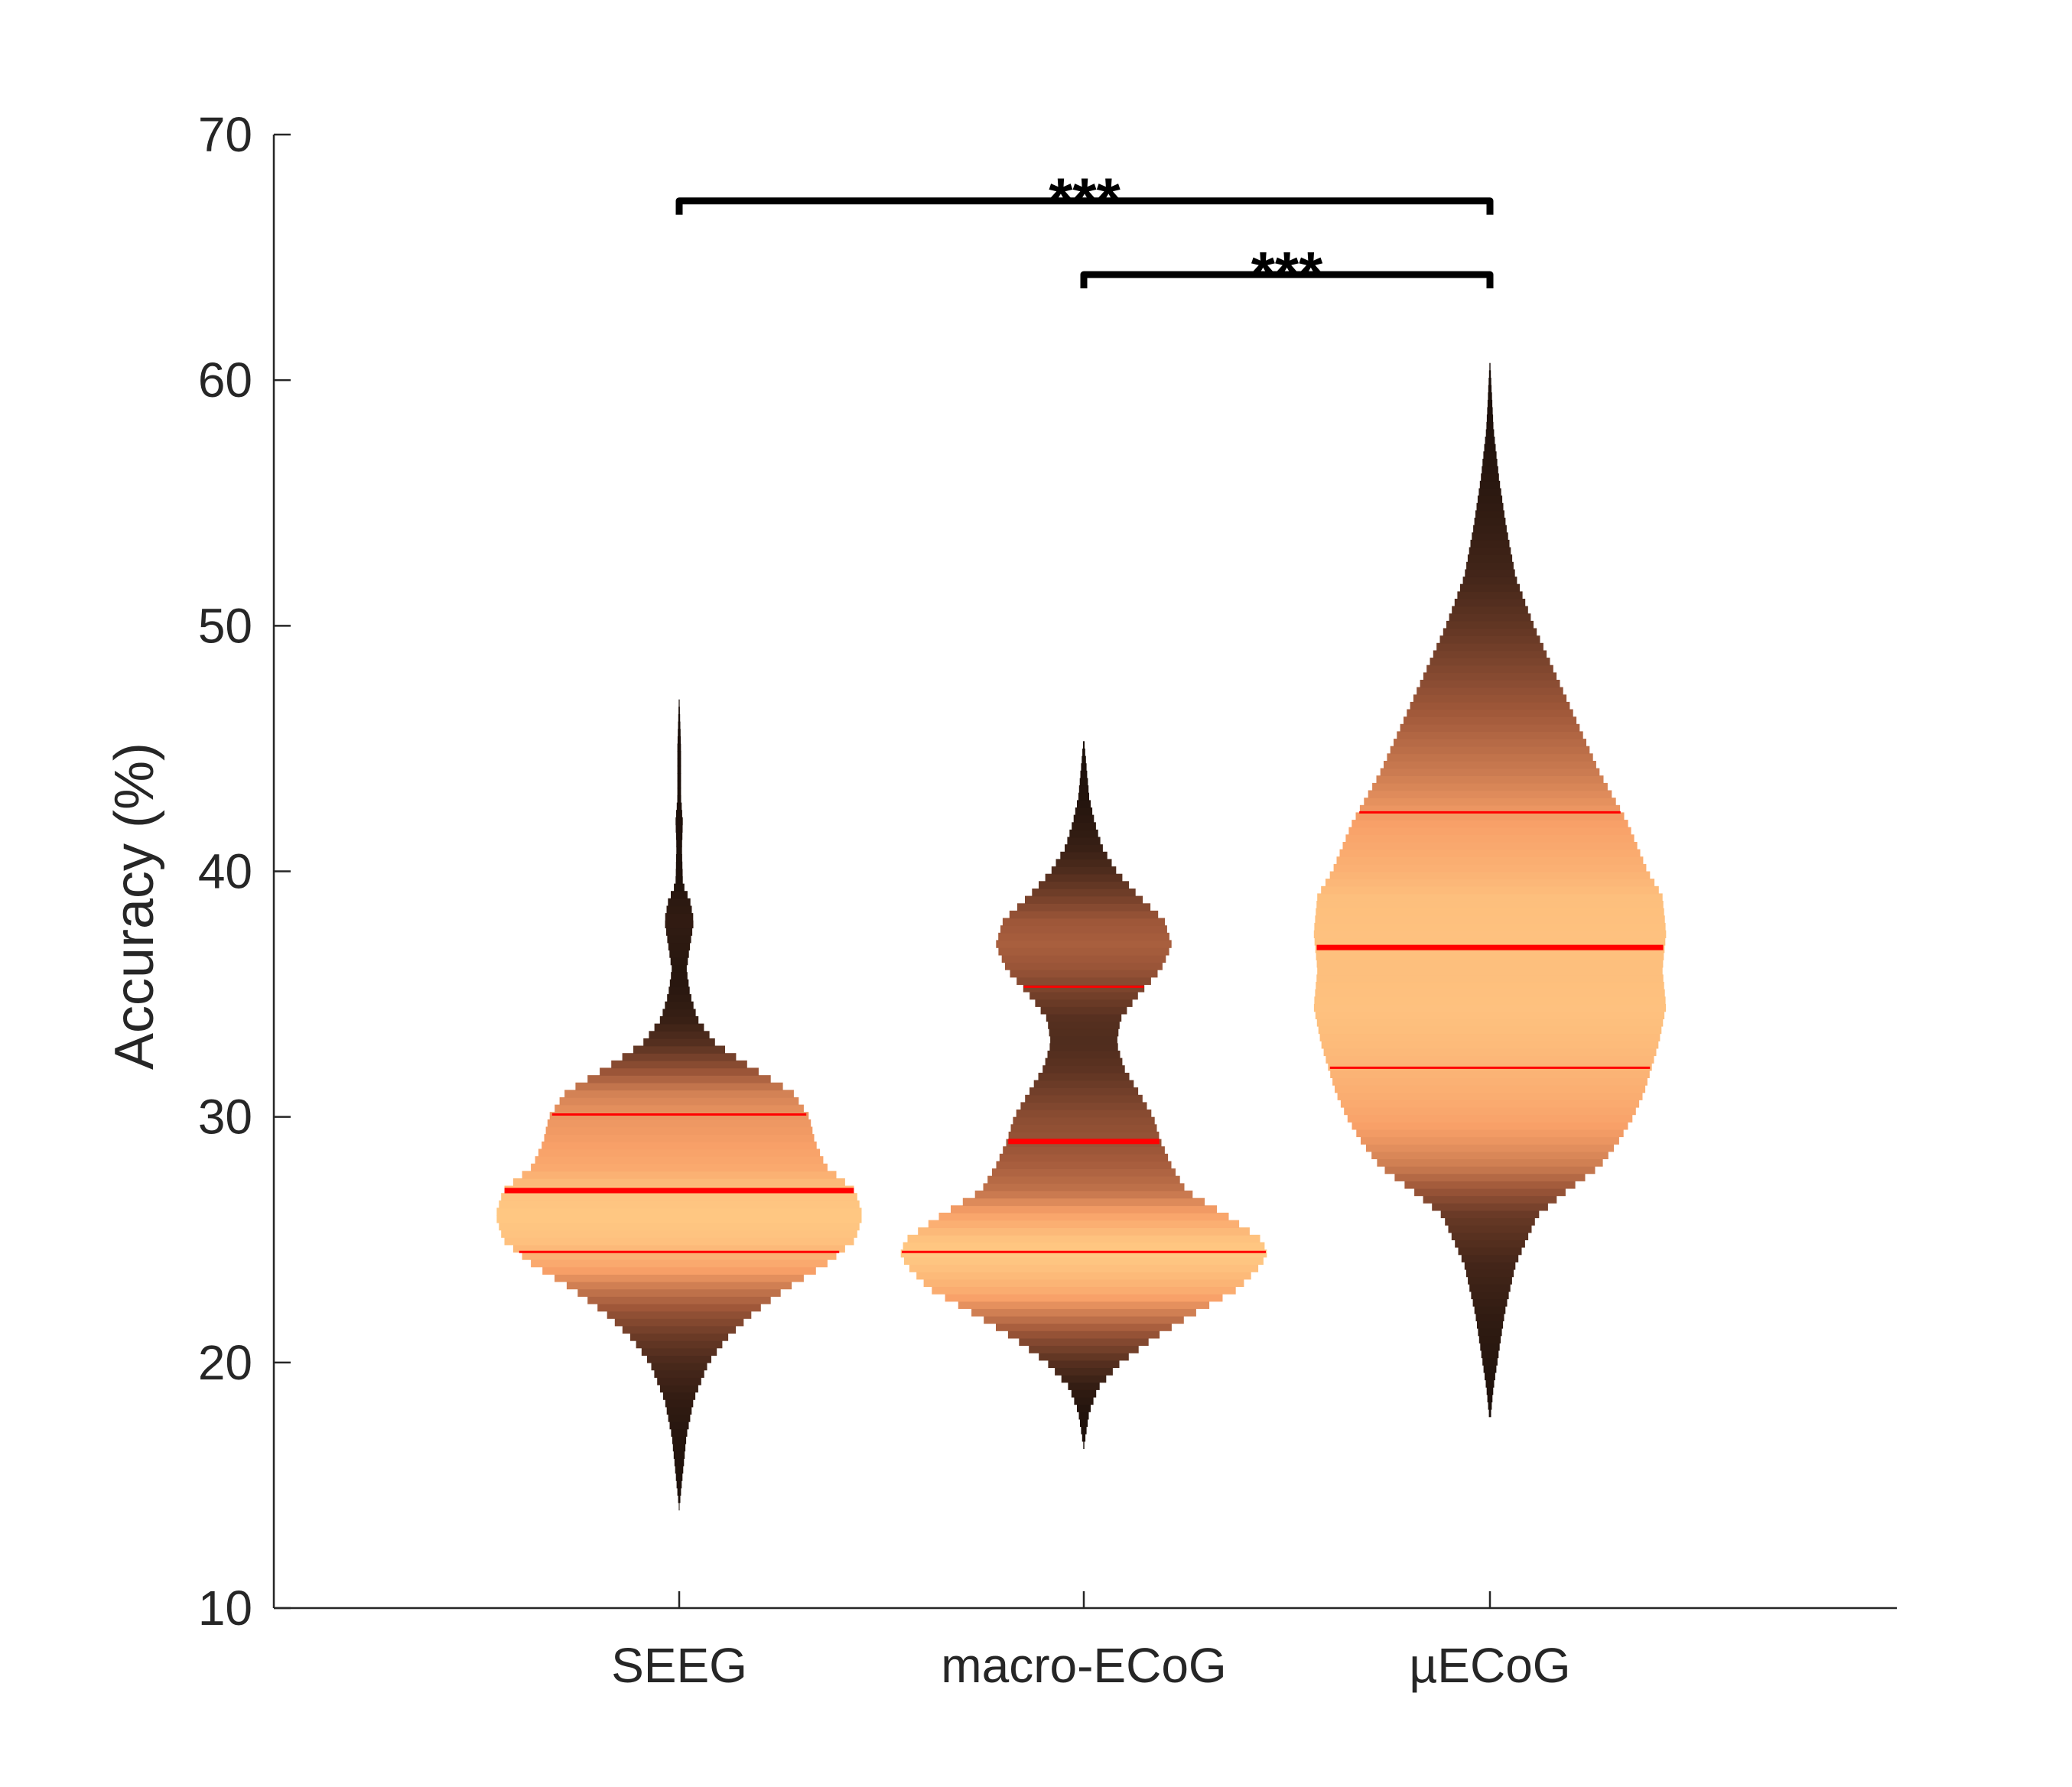 The width and height of the screenshot is (2072, 1787). Describe the element at coordinates (1287, 273) in the screenshot. I see `significance-label-2: ***` at that location.